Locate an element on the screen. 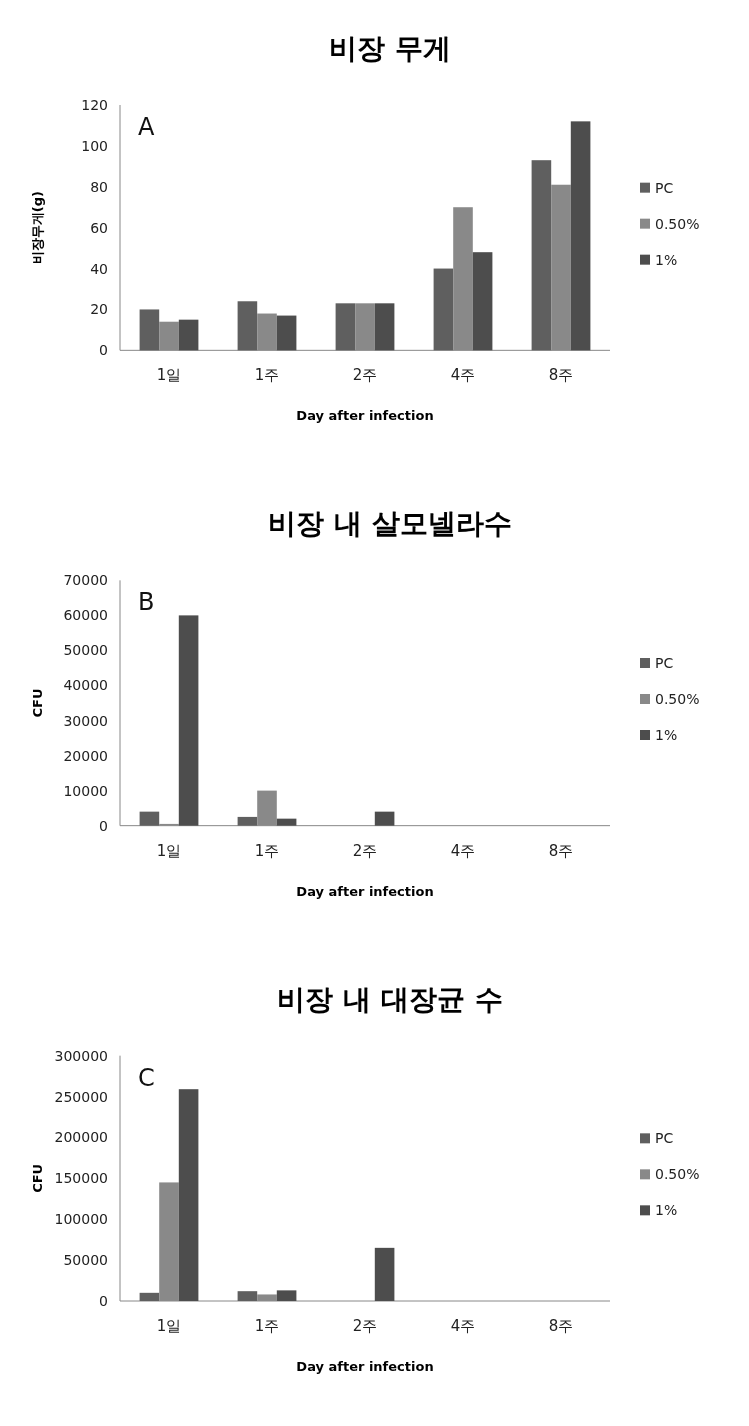 The width and height of the screenshot is (749, 1426). y-axis-title: 비장무게(g) is located at coordinates (37, 228).